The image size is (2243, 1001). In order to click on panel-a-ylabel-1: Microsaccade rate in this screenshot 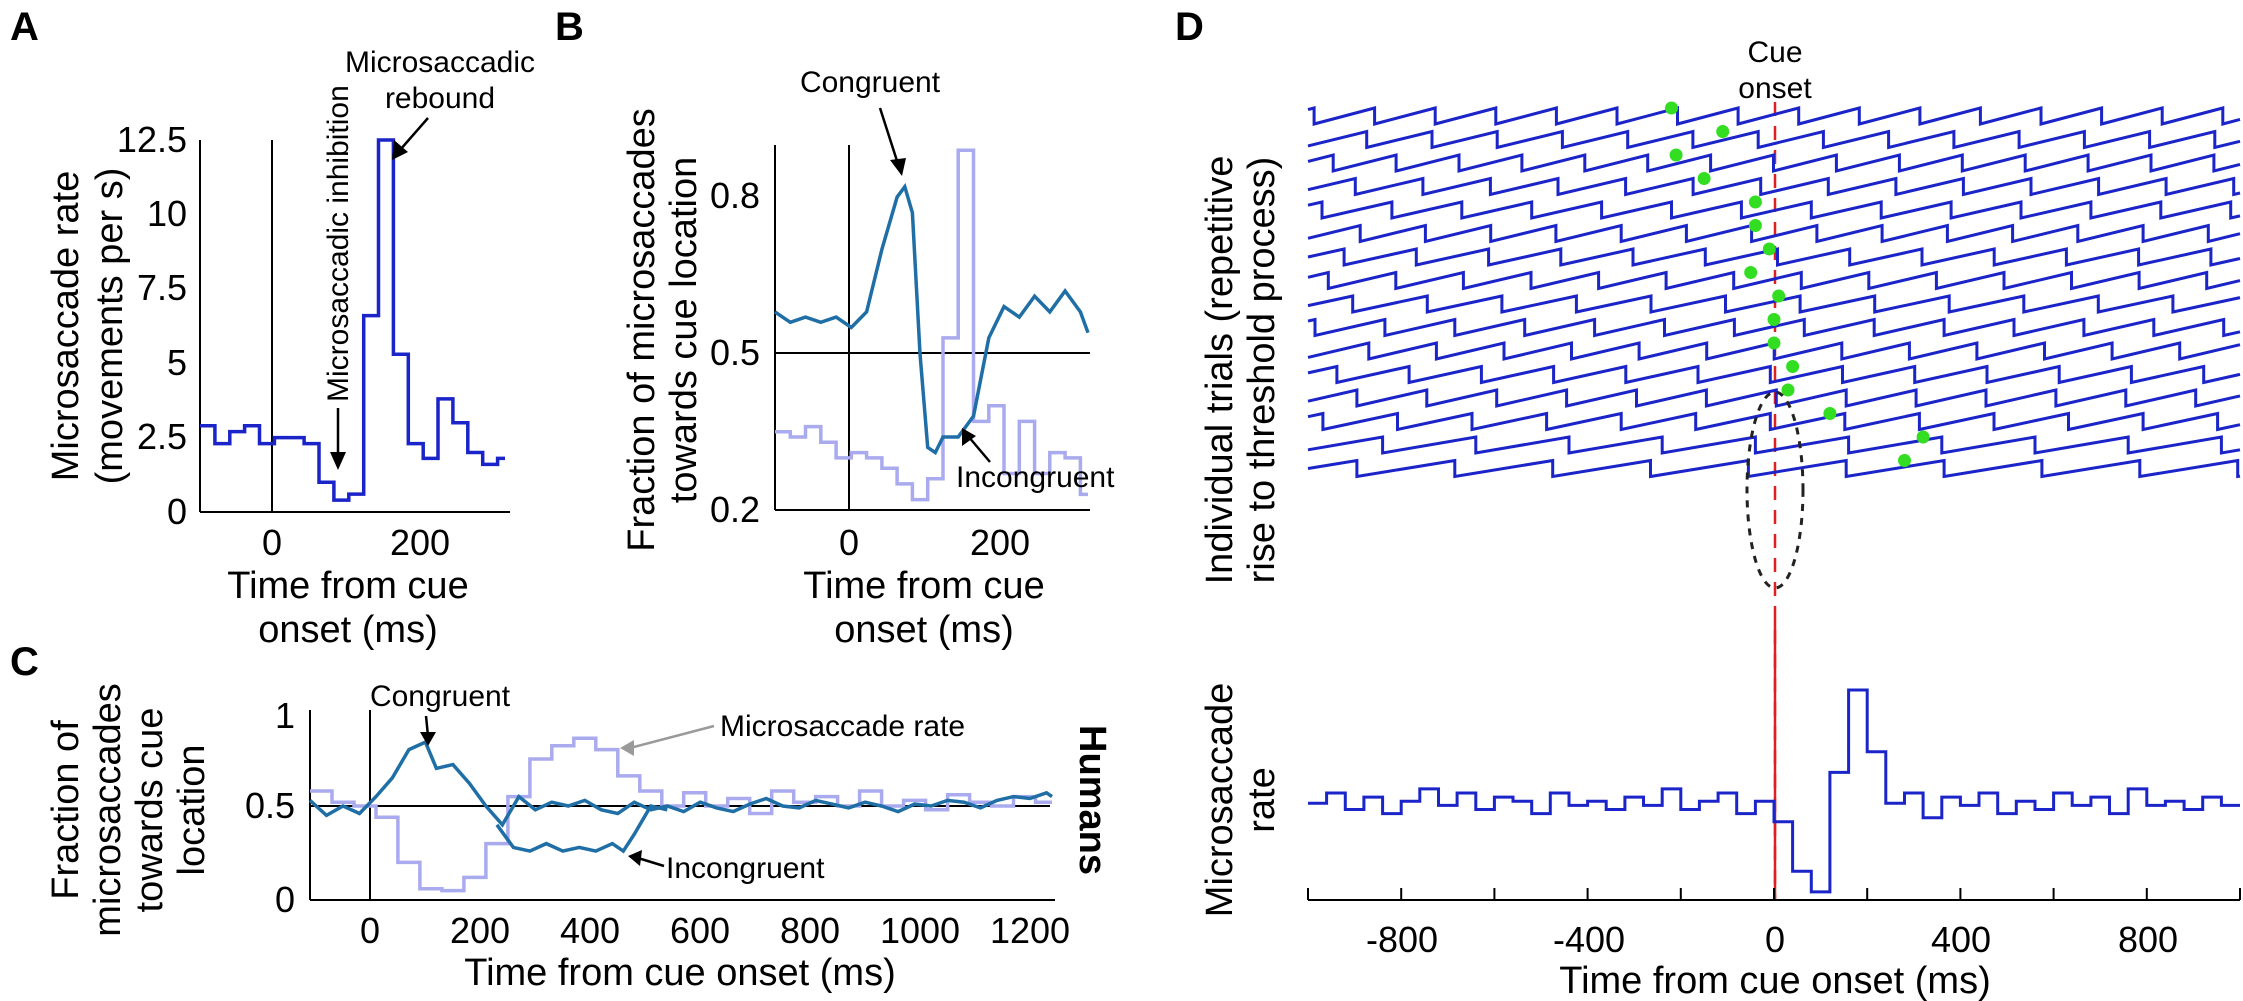, I will do `click(66, 326)`.